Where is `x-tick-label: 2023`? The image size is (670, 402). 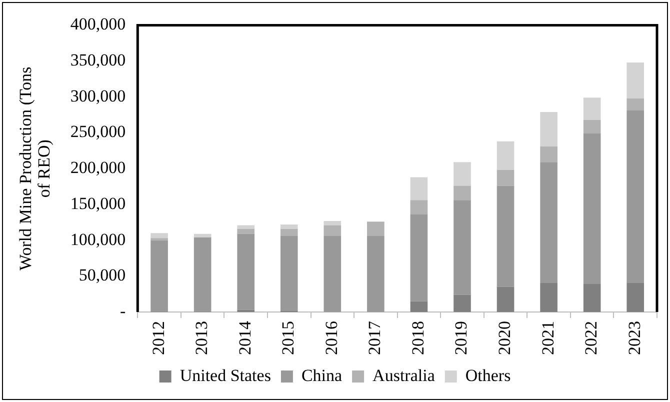
x-tick-label: 2023 is located at coordinates (634, 338).